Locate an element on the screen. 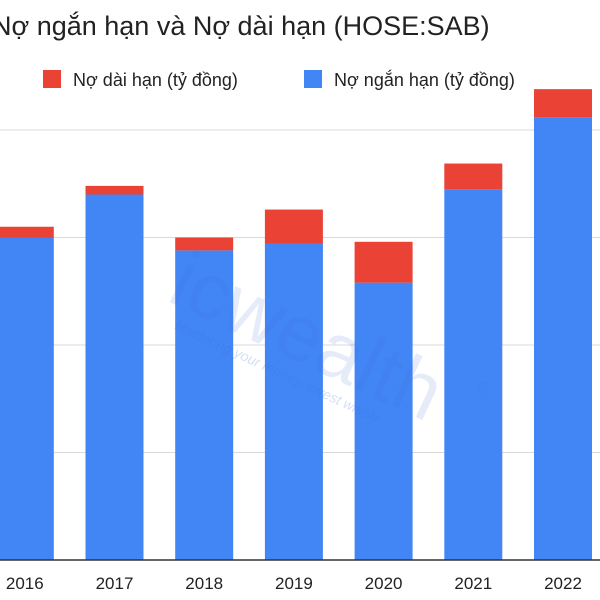  legend-label-1: Nợ dài hạn (tỷ đồng) is located at coordinates (155, 80).